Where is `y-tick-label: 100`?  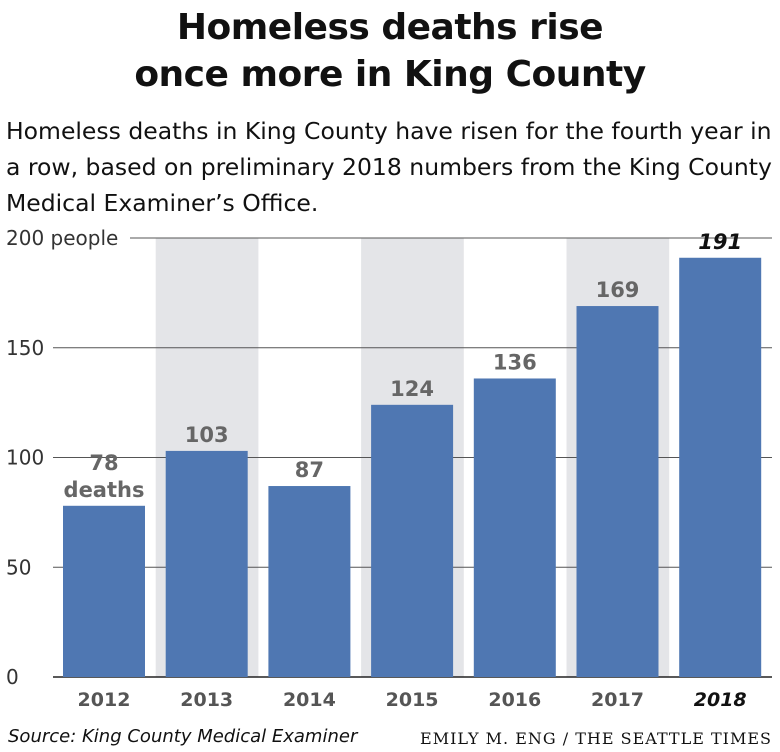 y-tick-label: 100 is located at coordinates (25, 458).